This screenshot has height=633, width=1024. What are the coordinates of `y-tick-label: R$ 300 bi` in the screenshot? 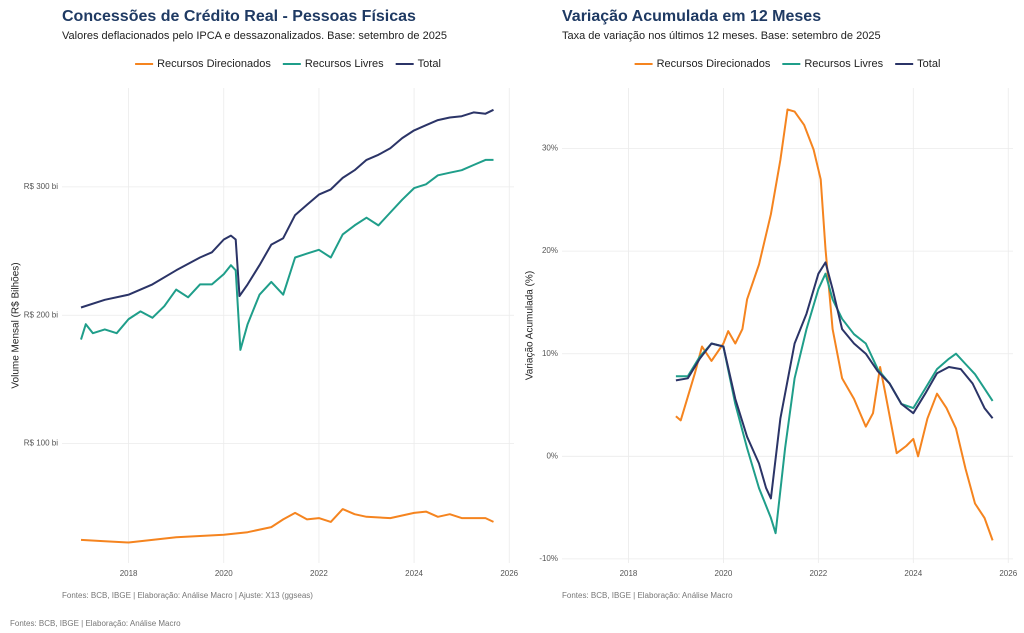 It's located at (41, 186).